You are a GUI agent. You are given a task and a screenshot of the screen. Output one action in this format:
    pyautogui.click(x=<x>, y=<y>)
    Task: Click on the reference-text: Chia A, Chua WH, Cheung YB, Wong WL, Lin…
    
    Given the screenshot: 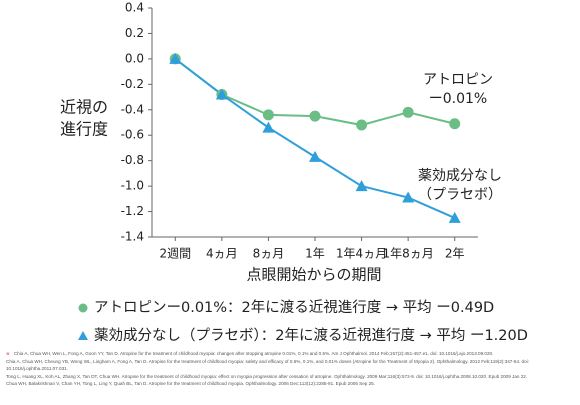 What is the action you would take?
    pyautogui.click(x=267, y=365)
    